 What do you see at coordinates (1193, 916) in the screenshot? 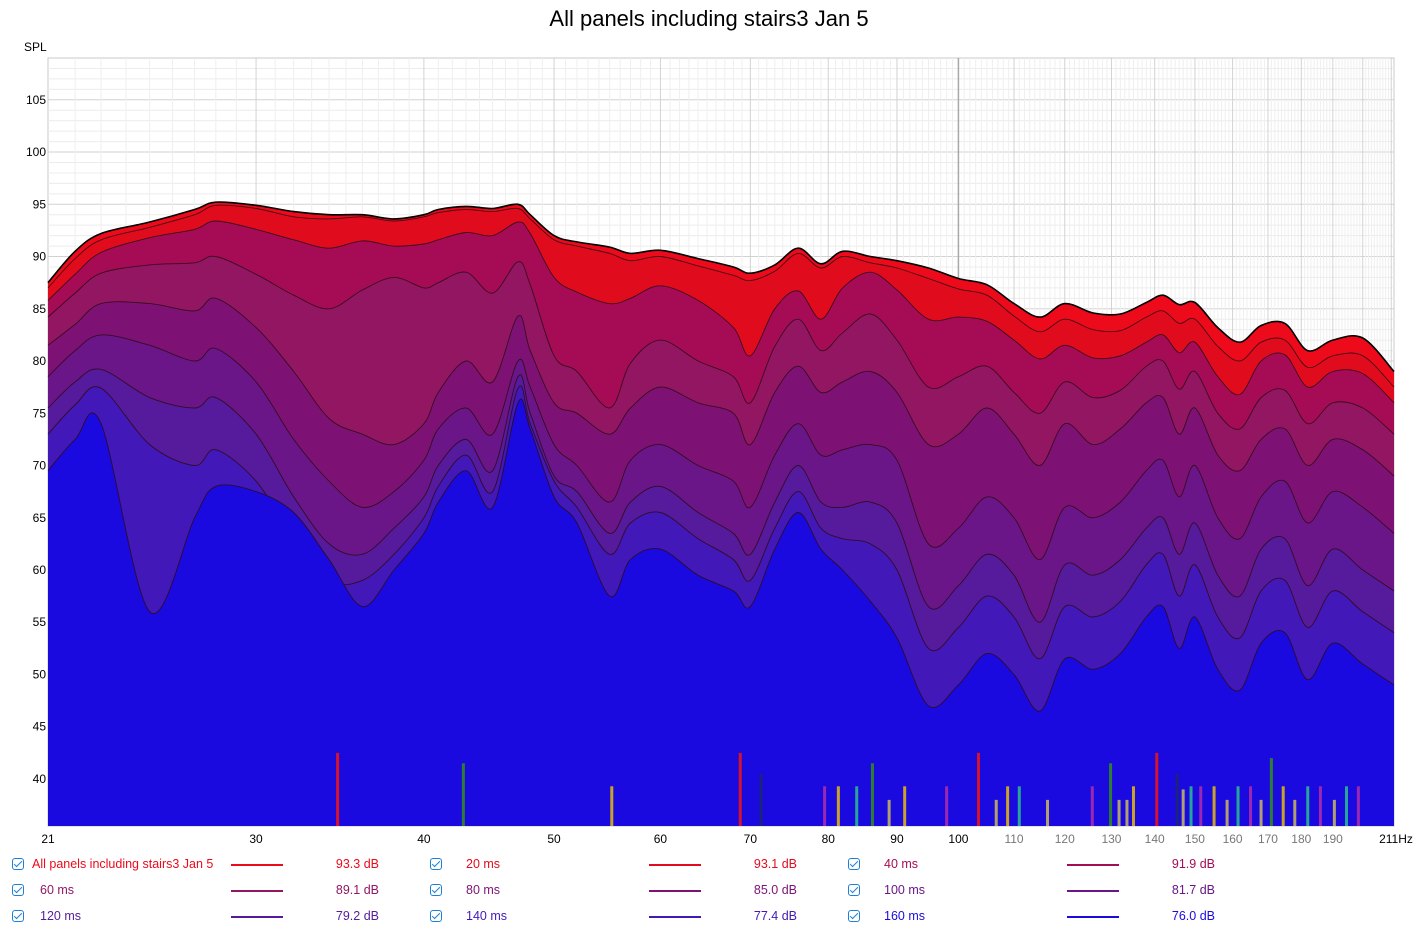
I see `legend-value: 76.0 dB` at bounding box center [1193, 916].